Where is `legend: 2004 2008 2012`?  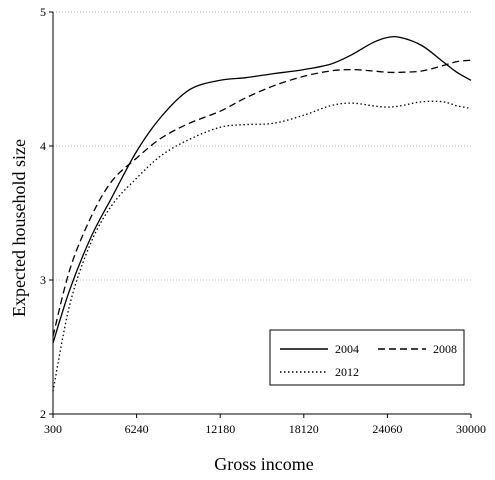
legend: 2004 2008 2012 is located at coordinates (367, 357).